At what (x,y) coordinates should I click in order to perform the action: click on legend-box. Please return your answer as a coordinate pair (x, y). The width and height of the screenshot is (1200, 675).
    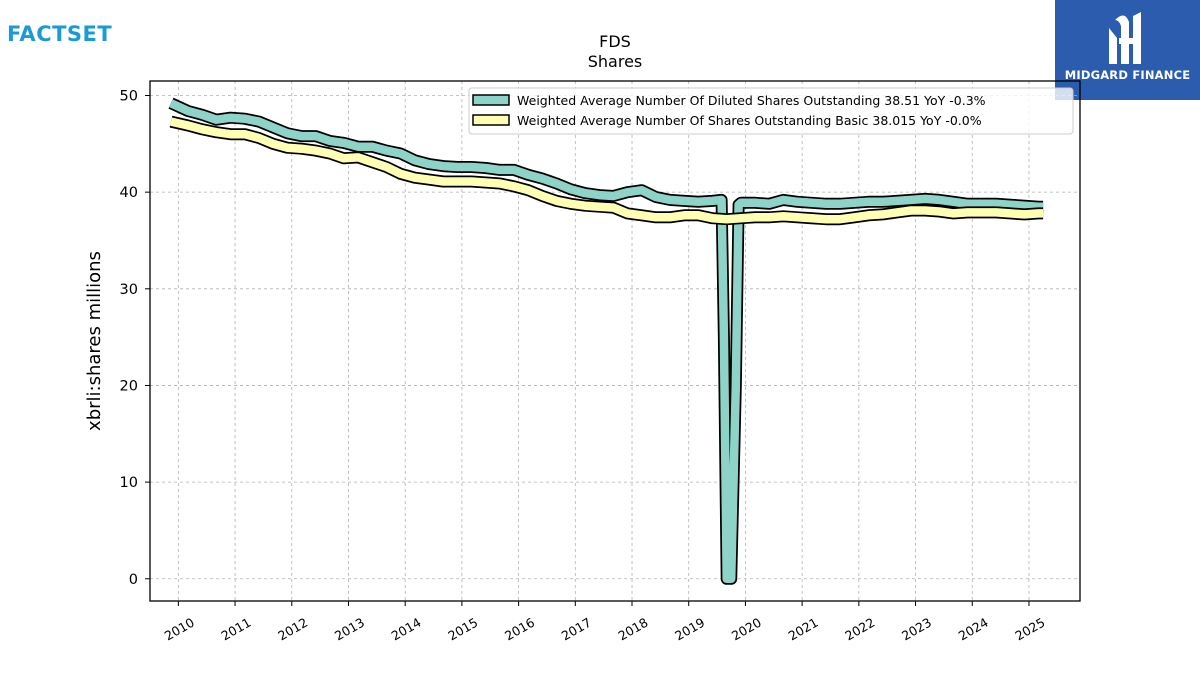
    Looking at the image, I should click on (771, 111).